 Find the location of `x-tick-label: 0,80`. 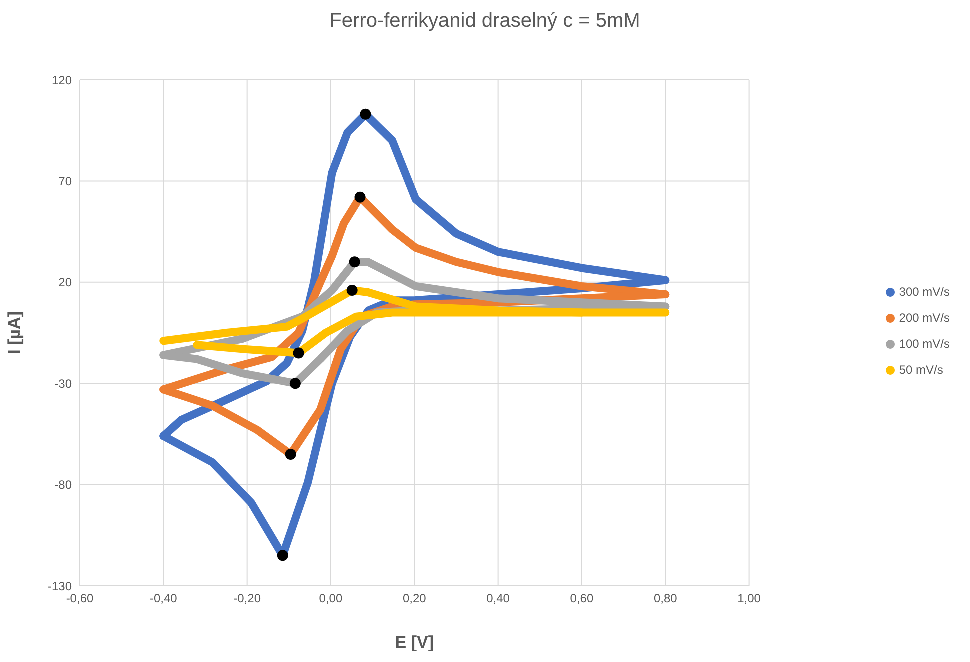

x-tick-label: 0,80 is located at coordinates (666, 599).